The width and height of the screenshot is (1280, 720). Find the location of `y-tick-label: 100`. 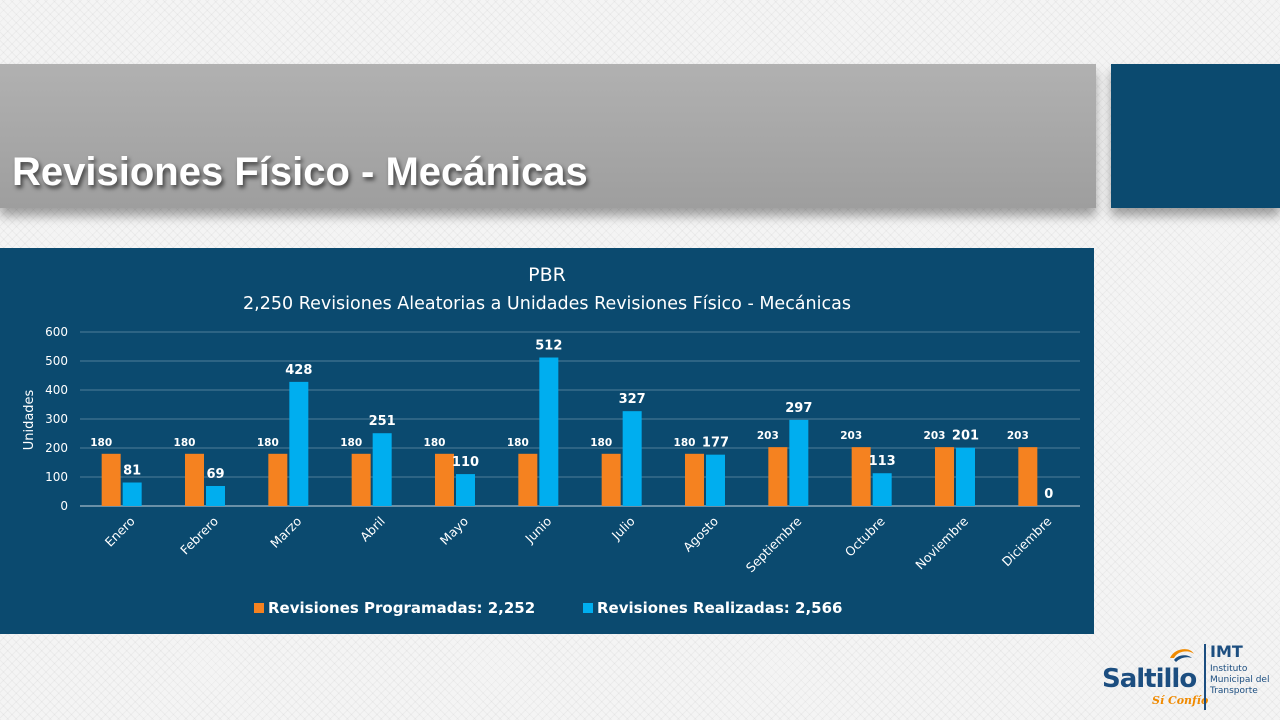

y-tick-label: 100 is located at coordinates (56, 477).